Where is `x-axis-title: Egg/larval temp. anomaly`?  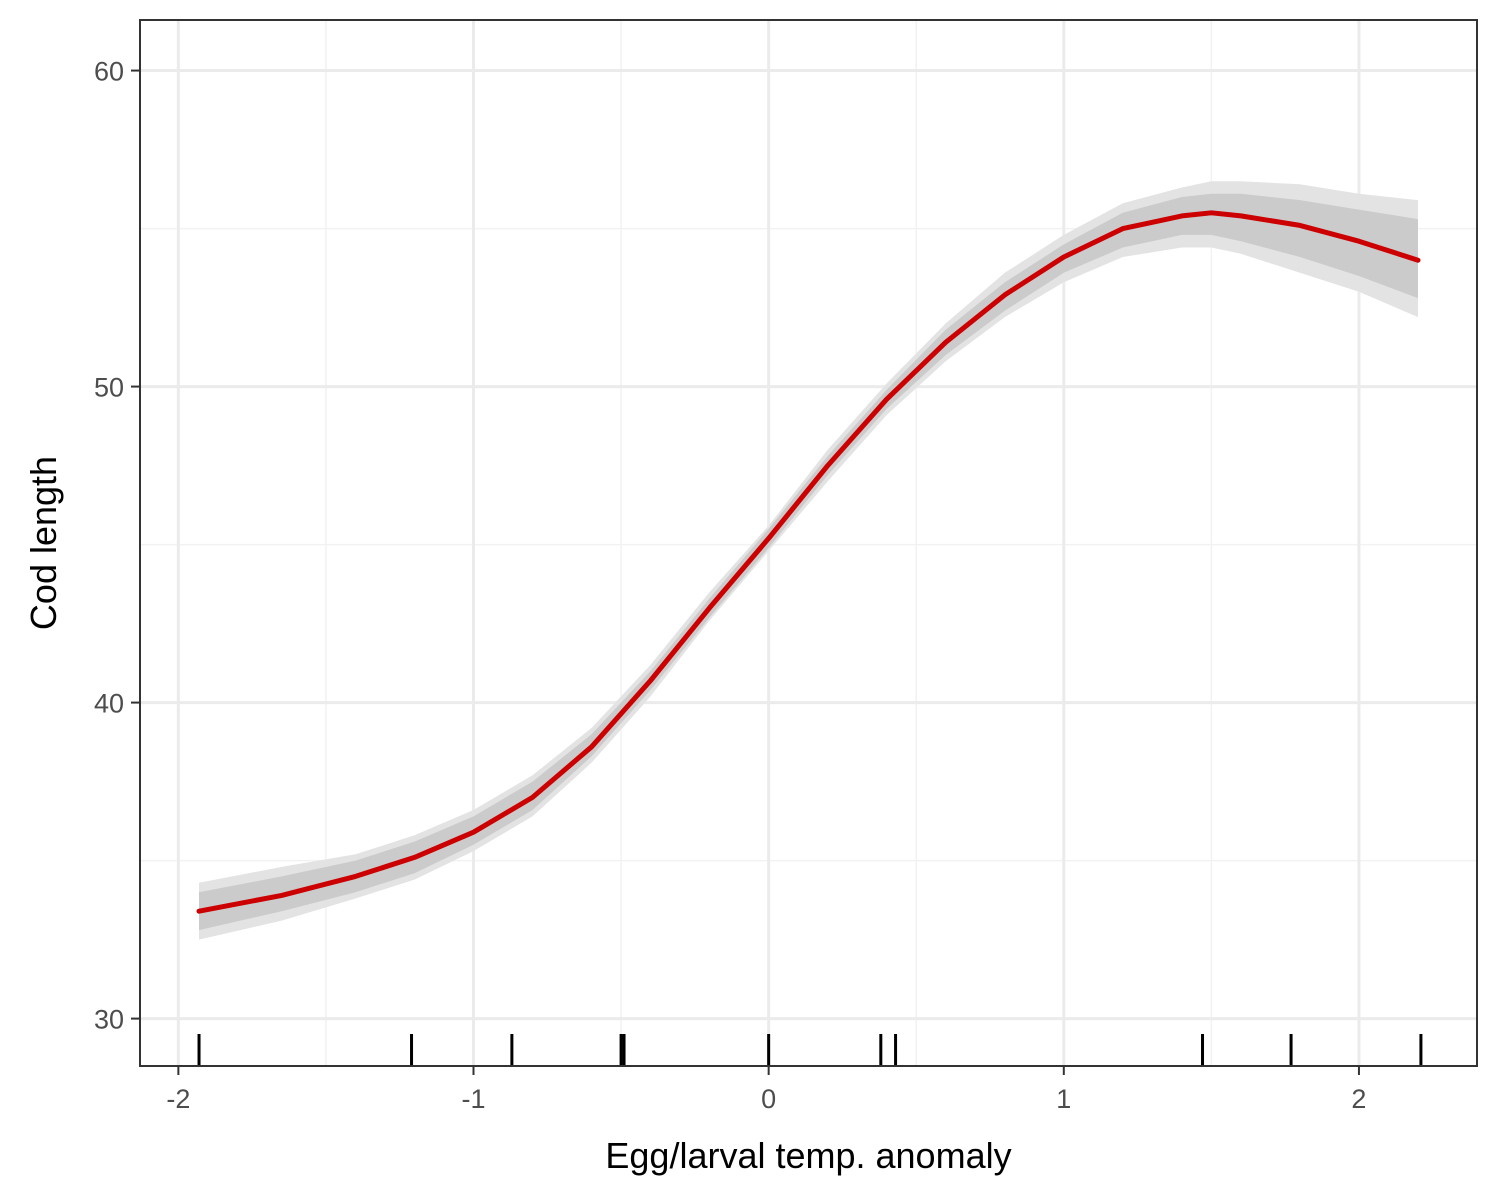
x-axis-title: Egg/larval temp. anomaly is located at coordinates (808, 1155).